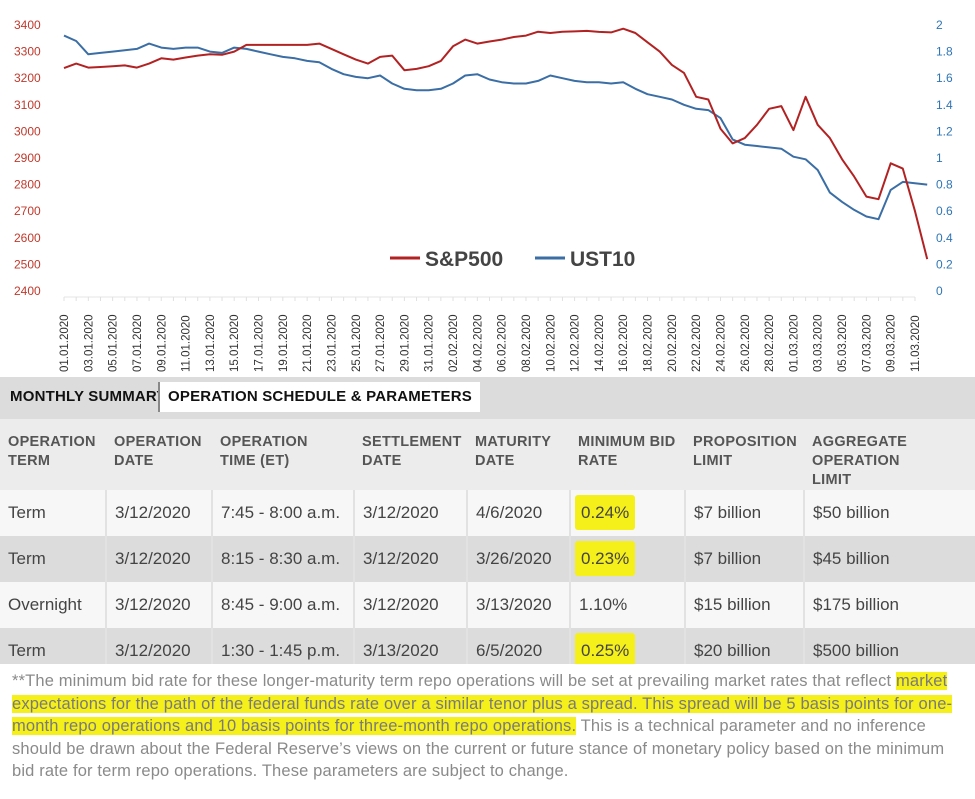  What do you see at coordinates (308, 343) in the screenshot?
I see `x-axis-tick-label: 21.01.2020` at bounding box center [308, 343].